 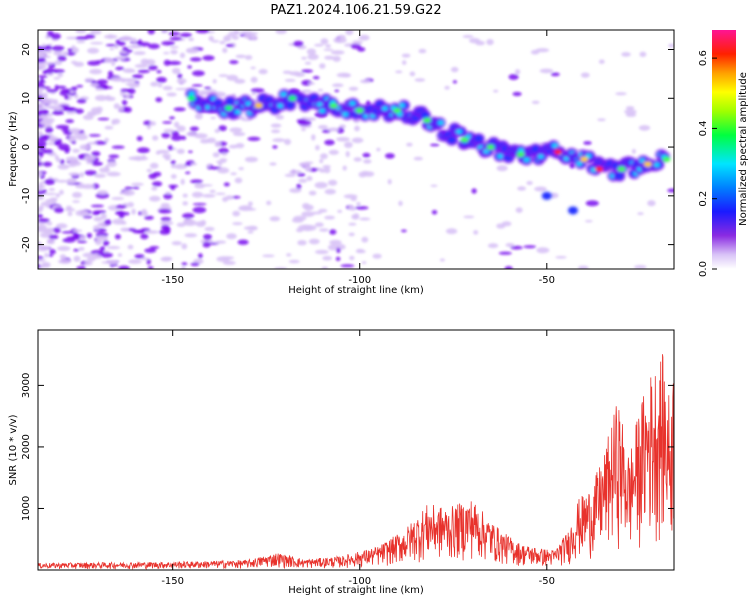 I want to click on snr-x-label: Height of straight line (km), so click(x=356, y=590).